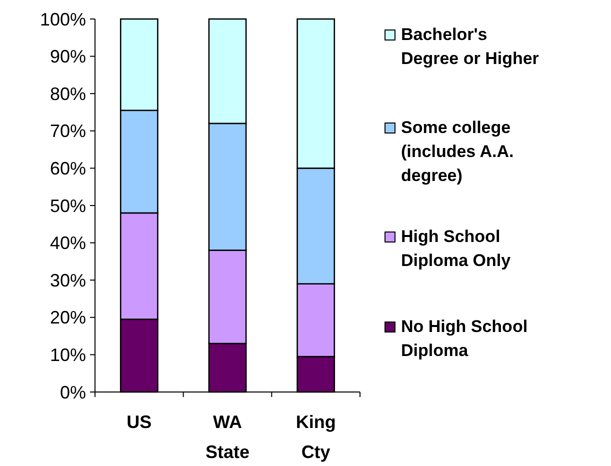 The height and width of the screenshot is (466, 611). What do you see at coordinates (68, 94) in the screenshot?
I see `y-tick-label: 80%` at bounding box center [68, 94].